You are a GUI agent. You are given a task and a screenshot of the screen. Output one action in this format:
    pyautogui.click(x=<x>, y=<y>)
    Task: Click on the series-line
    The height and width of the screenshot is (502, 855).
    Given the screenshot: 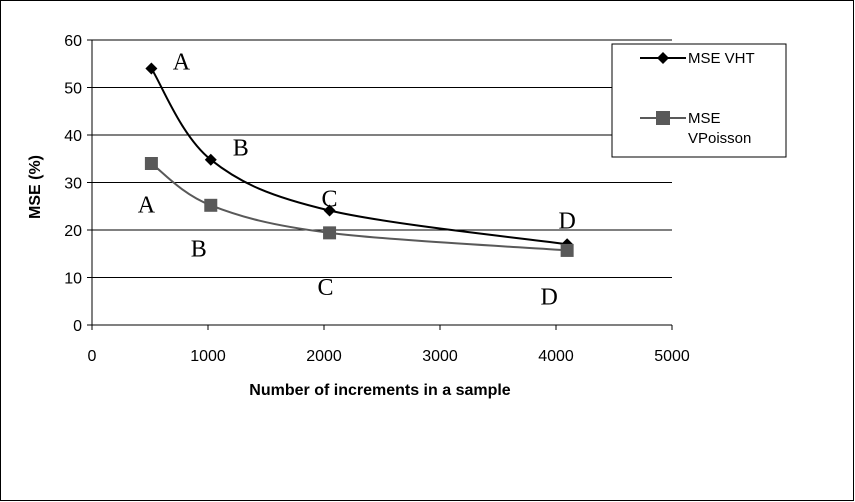 What is the action you would take?
    pyautogui.click(x=359, y=207)
    